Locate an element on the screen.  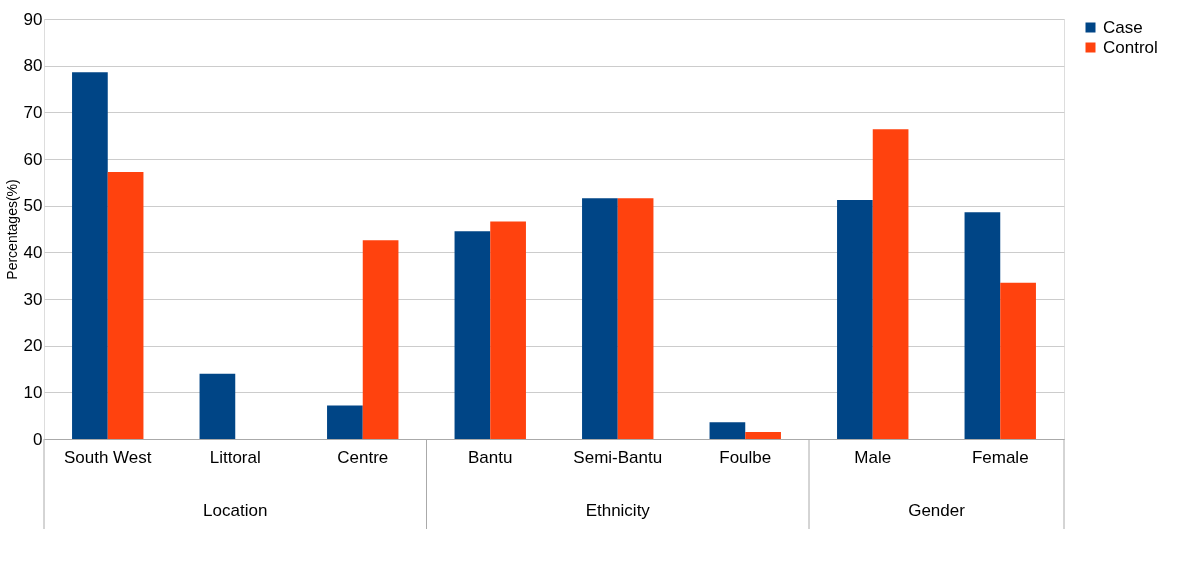
y-tick-label: 0 is located at coordinates (38, 439).